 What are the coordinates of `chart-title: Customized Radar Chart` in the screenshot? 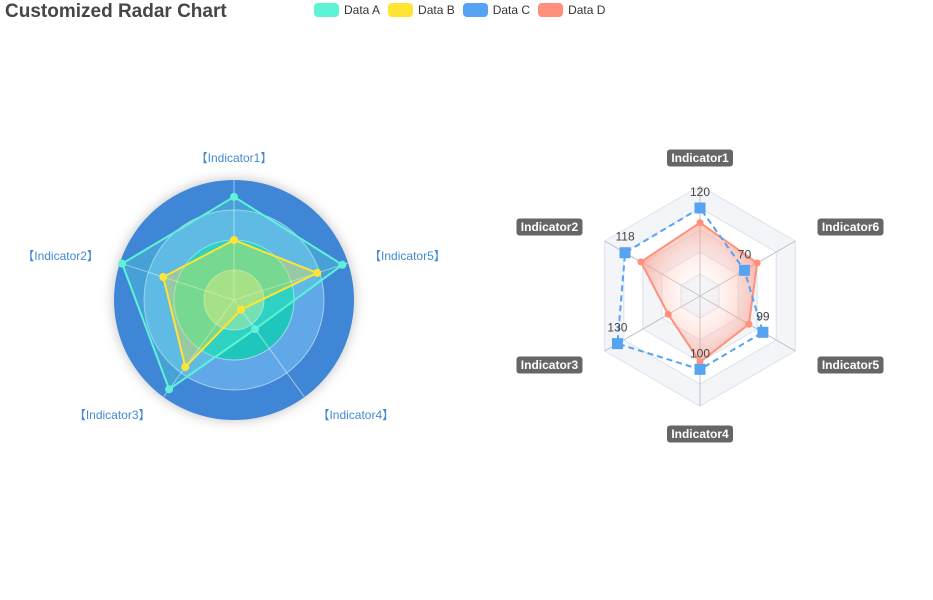 It's located at (116, 11).